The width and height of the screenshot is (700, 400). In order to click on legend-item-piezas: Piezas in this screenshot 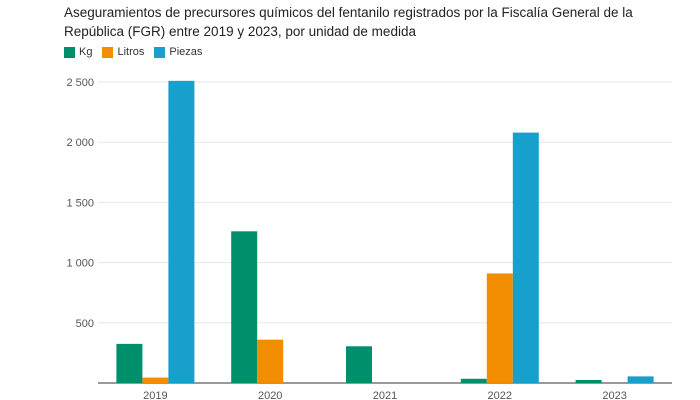, I will do `click(178, 52)`.